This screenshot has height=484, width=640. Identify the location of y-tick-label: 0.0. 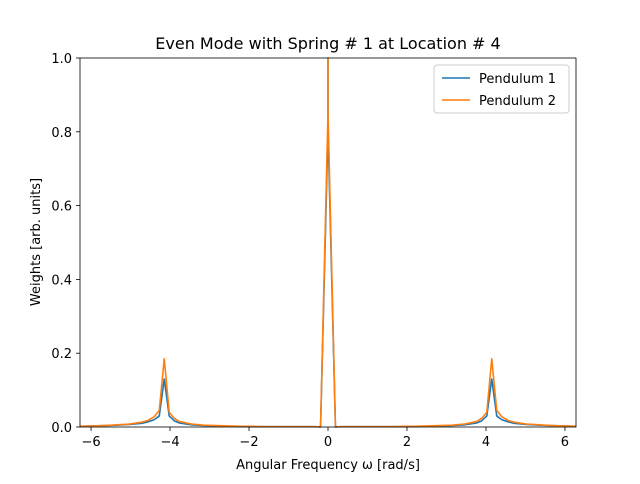
(61, 428).